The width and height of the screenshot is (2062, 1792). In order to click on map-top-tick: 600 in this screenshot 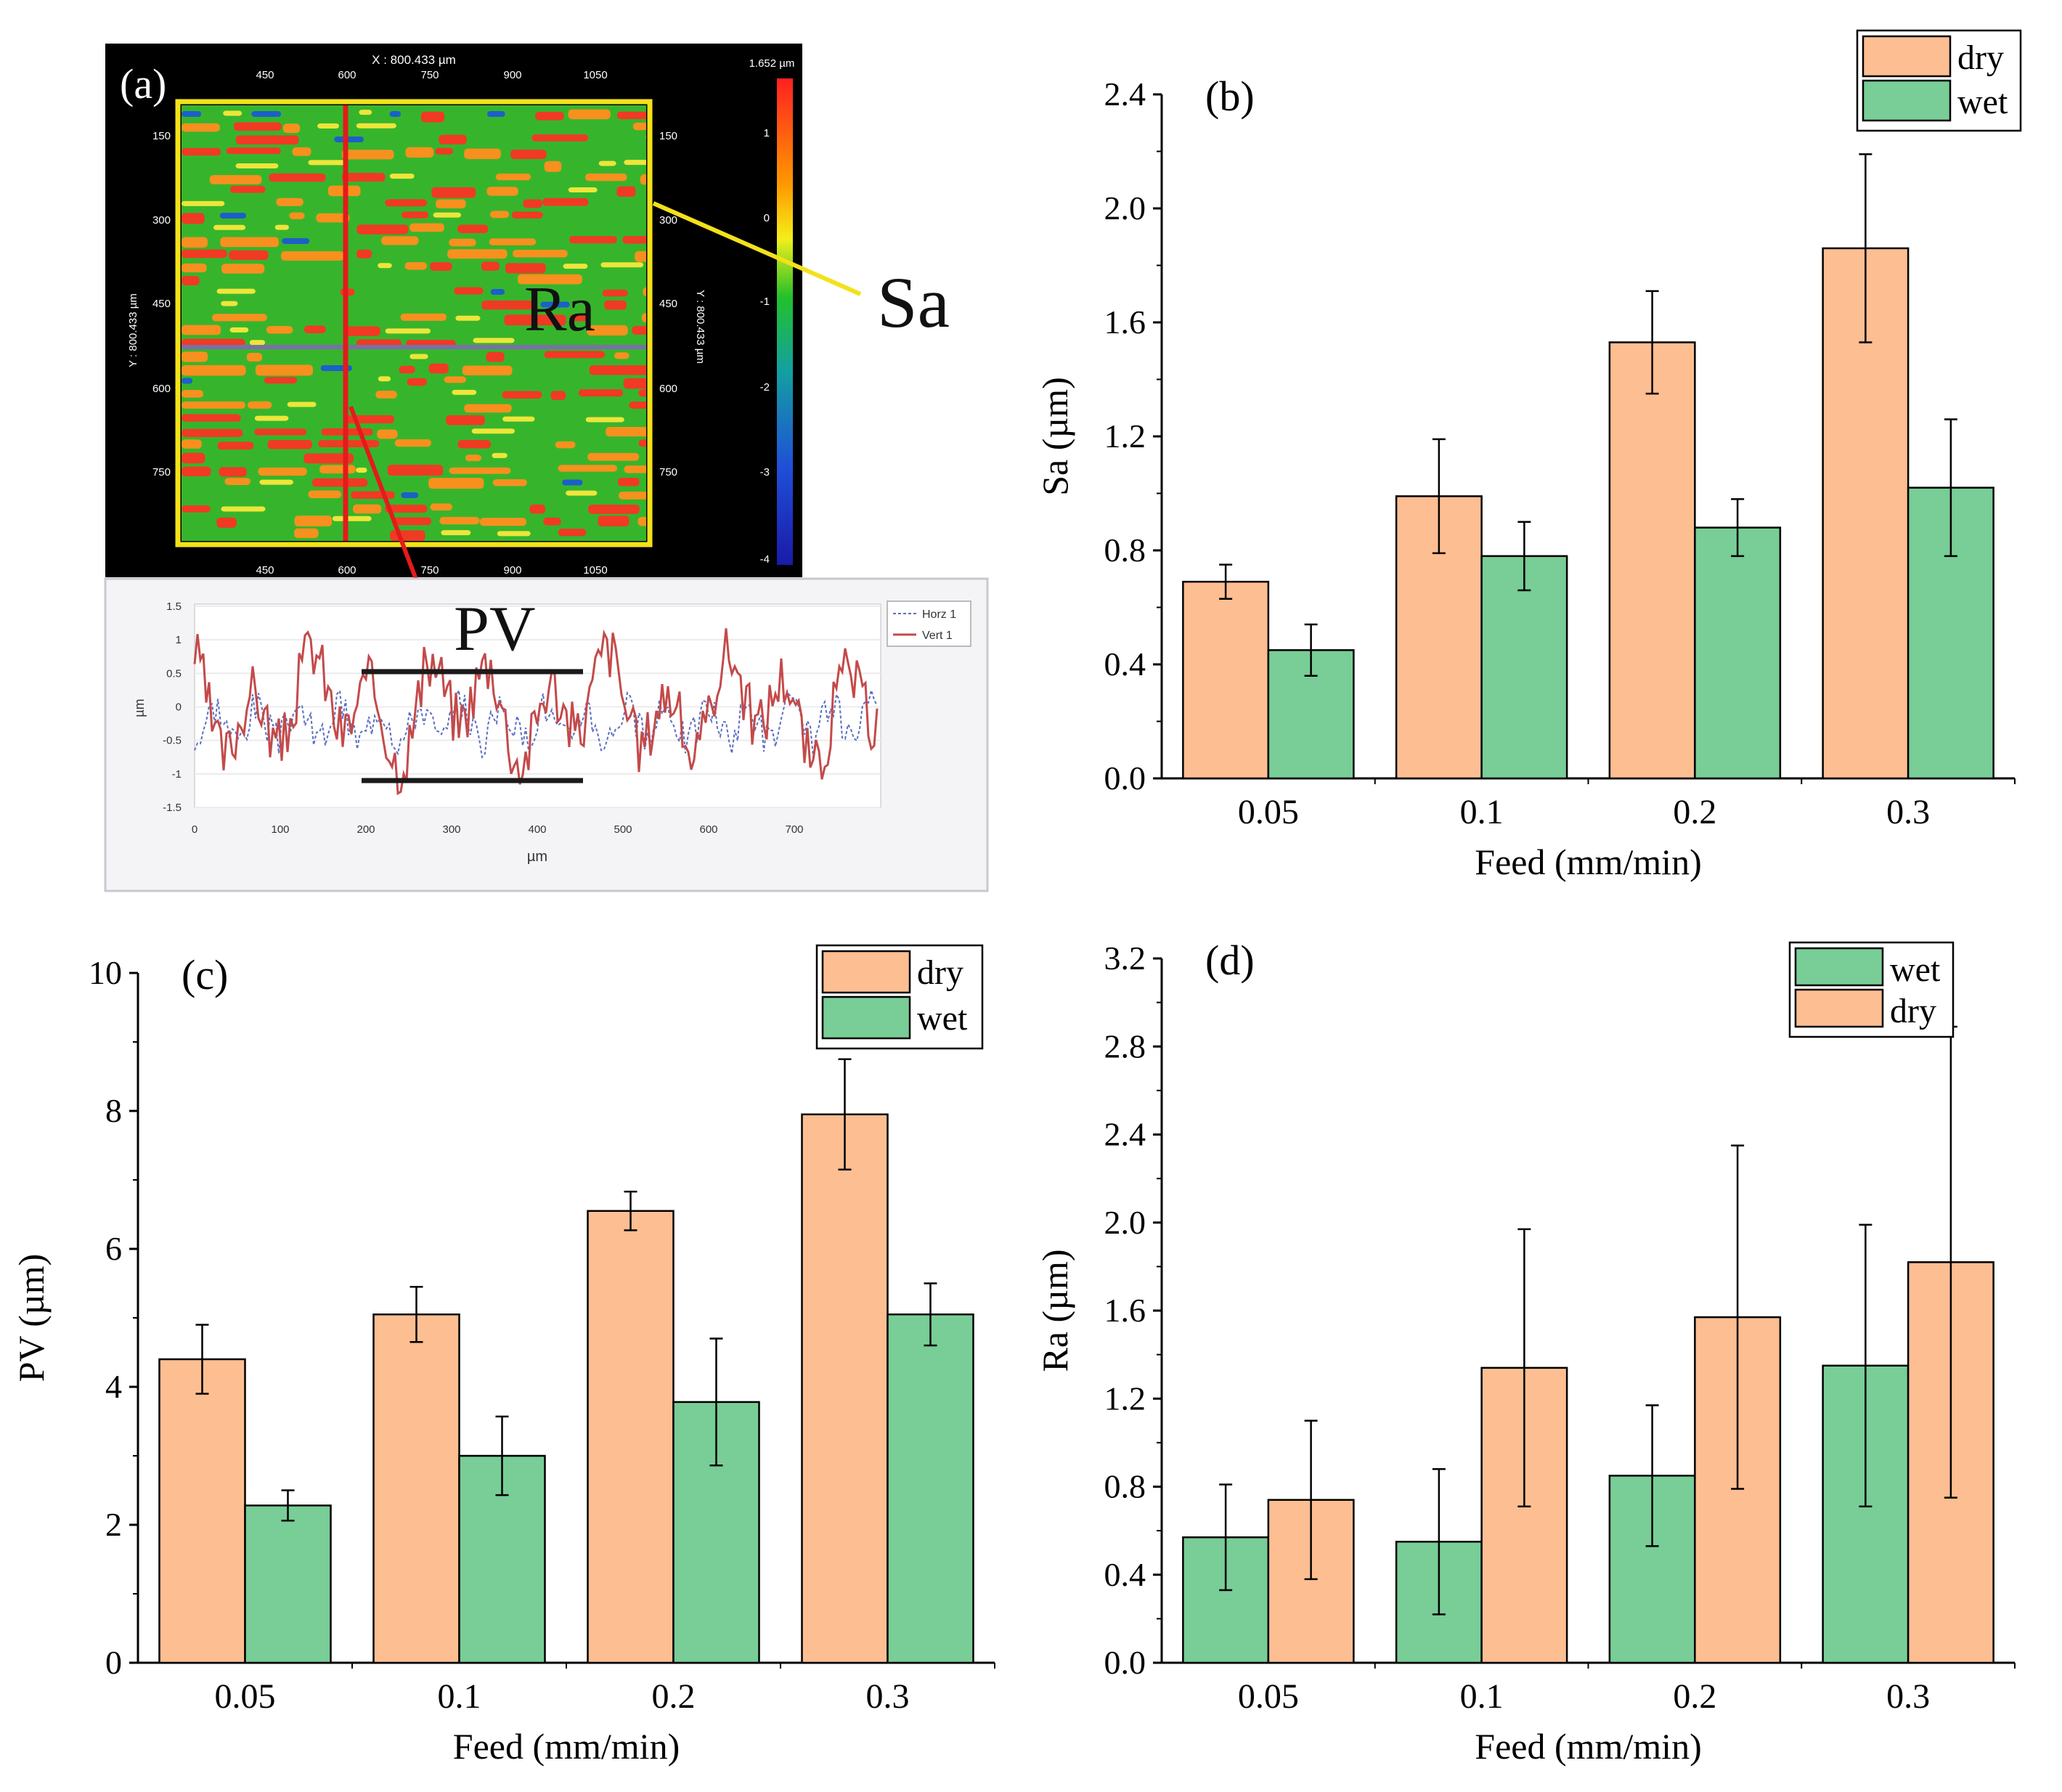, I will do `click(347, 75)`.